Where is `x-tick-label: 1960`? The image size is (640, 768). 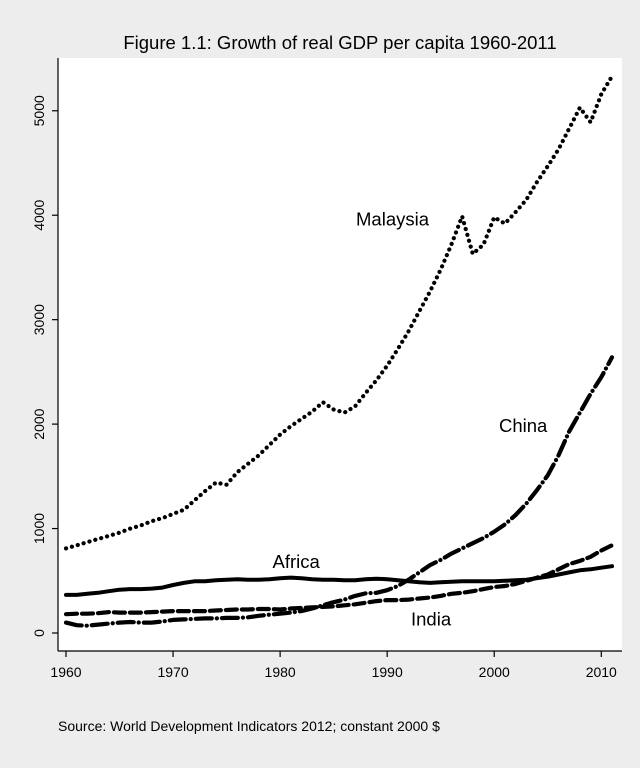
x-tick-label: 1960 is located at coordinates (65, 672).